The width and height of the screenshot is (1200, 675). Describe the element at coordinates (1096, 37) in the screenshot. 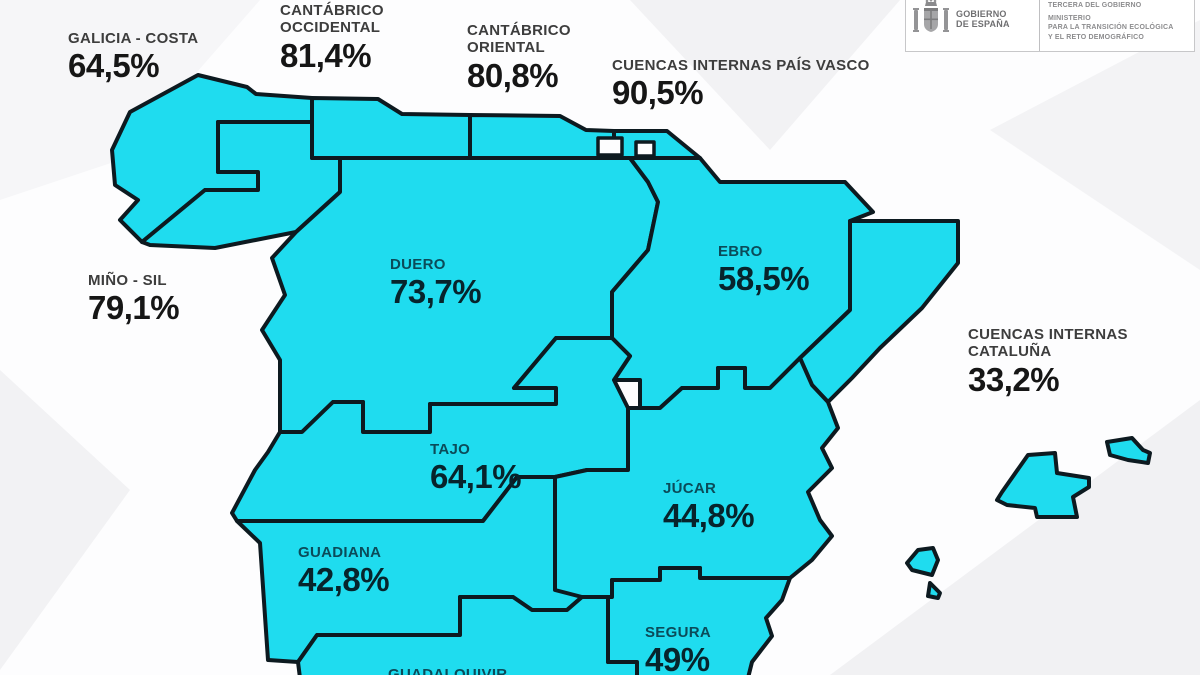

I see `ministry-line3: Y EL RETO DEMOGRÁFICO` at that location.